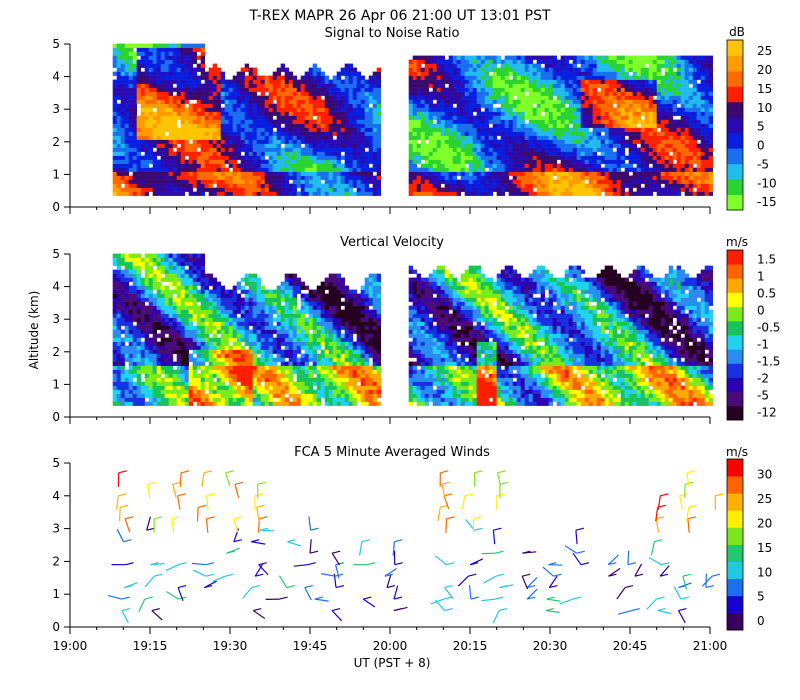  What do you see at coordinates (768, 362) in the screenshot?
I see `colorbar-label: -1.5` at bounding box center [768, 362].